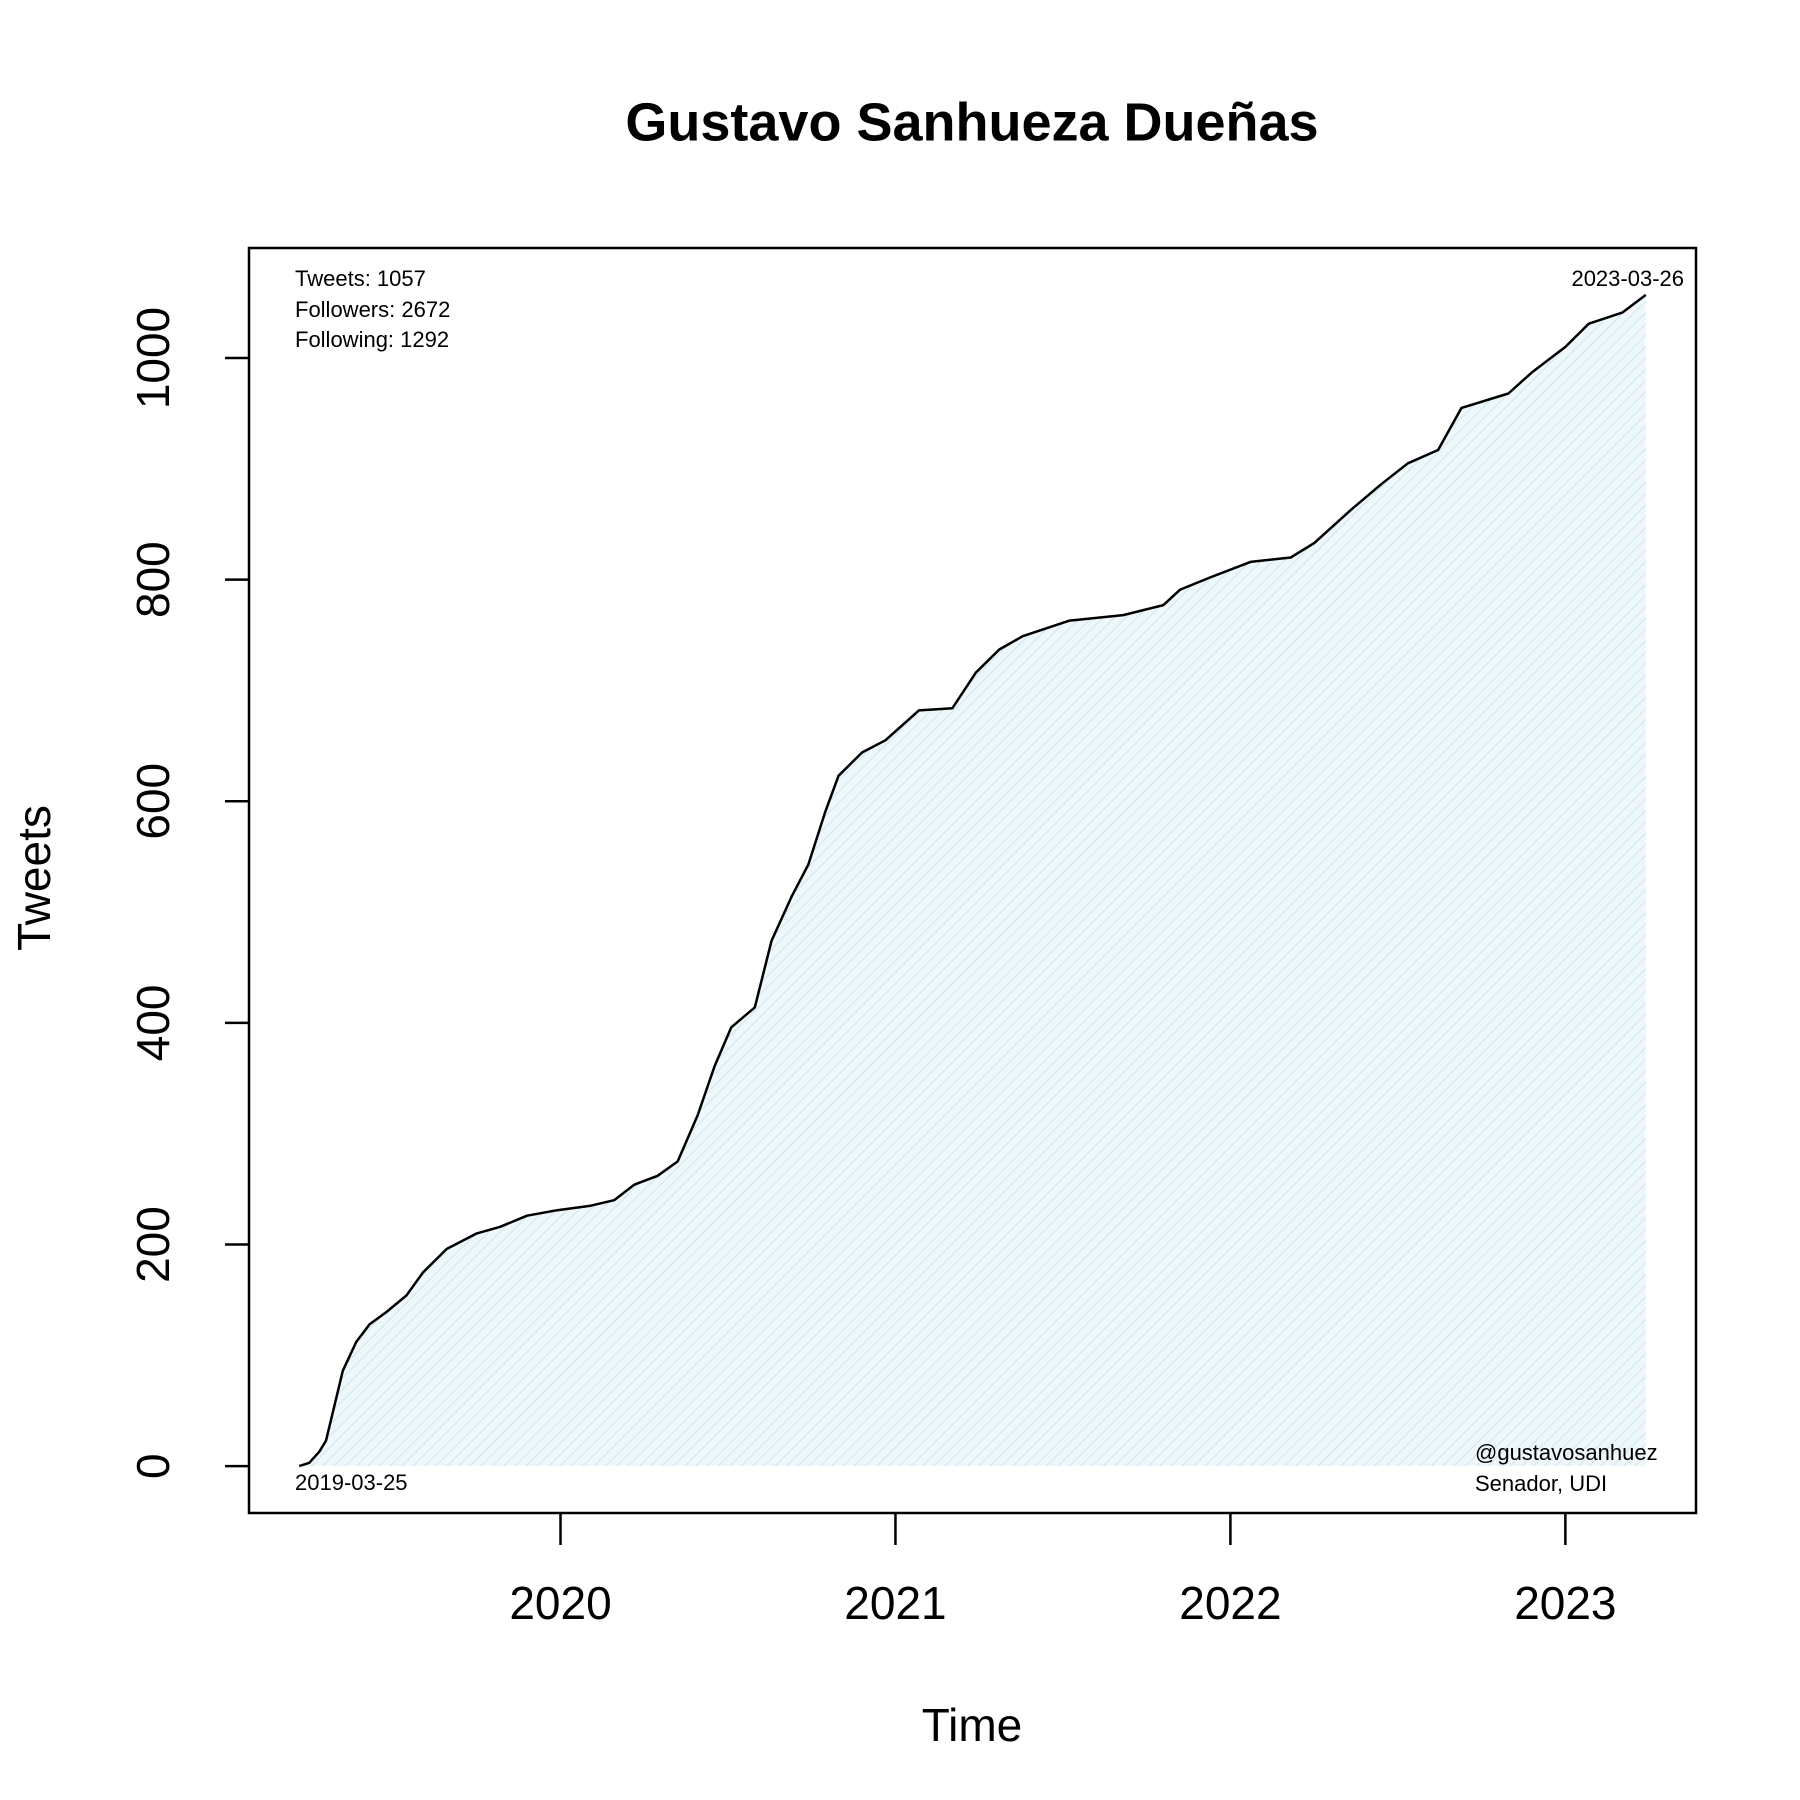 The height and width of the screenshot is (1800, 1800). Describe the element at coordinates (1541, 1483) in the screenshot. I see `annotation: Senador, UDI` at that location.